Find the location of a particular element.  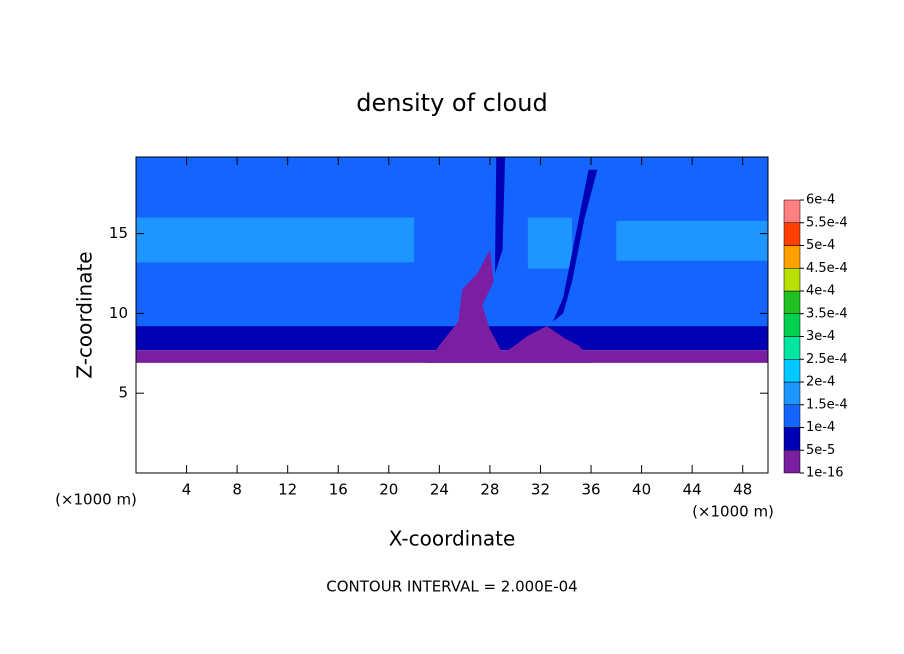

colorbar-label: 5e-5 is located at coordinates (820, 450).